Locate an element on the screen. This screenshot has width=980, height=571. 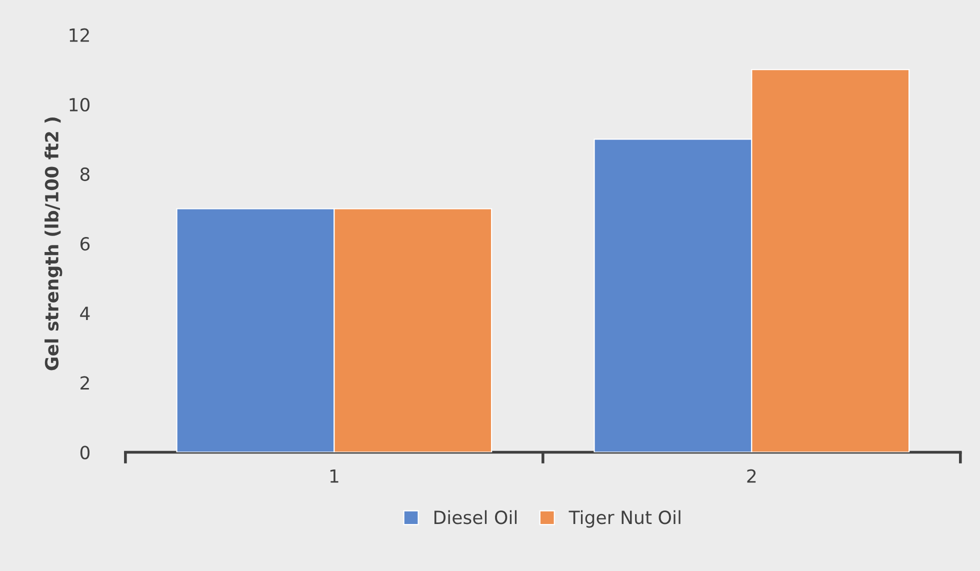
y-tick-label: 2 is located at coordinates (84, 383).